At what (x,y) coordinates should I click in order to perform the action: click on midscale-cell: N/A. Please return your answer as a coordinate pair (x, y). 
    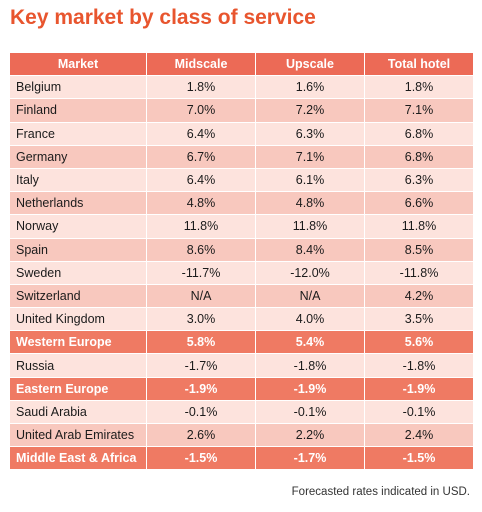
    Looking at the image, I should click on (201, 296).